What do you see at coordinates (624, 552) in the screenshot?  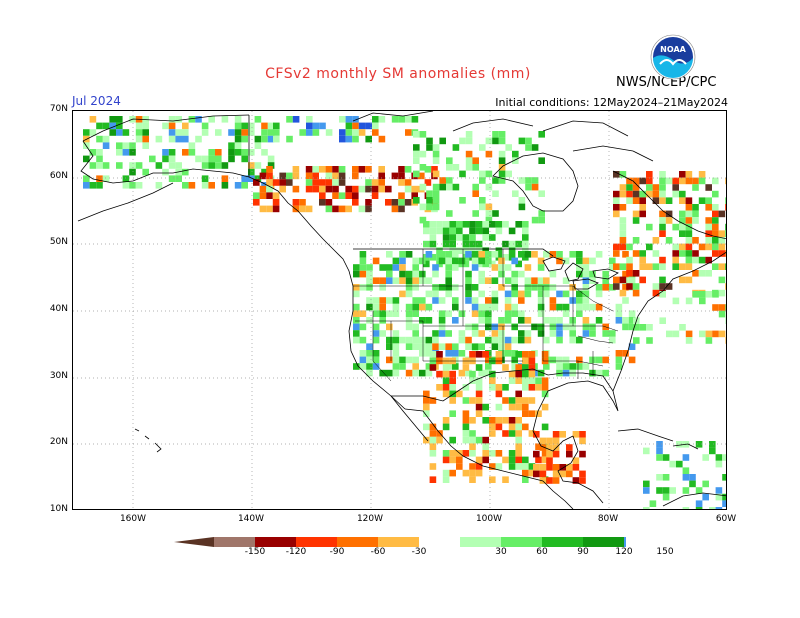 I see `colorbar-tick-label: 120` at bounding box center [624, 552].